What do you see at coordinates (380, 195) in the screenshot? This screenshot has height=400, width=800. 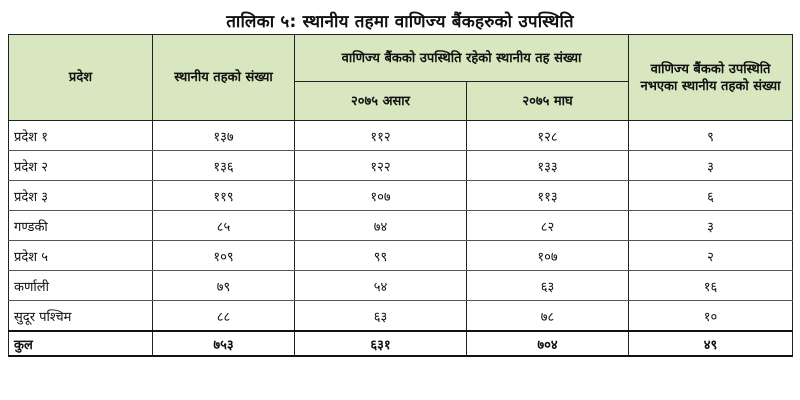 I see `cell-ashar: १०७` at bounding box center [380, 195].